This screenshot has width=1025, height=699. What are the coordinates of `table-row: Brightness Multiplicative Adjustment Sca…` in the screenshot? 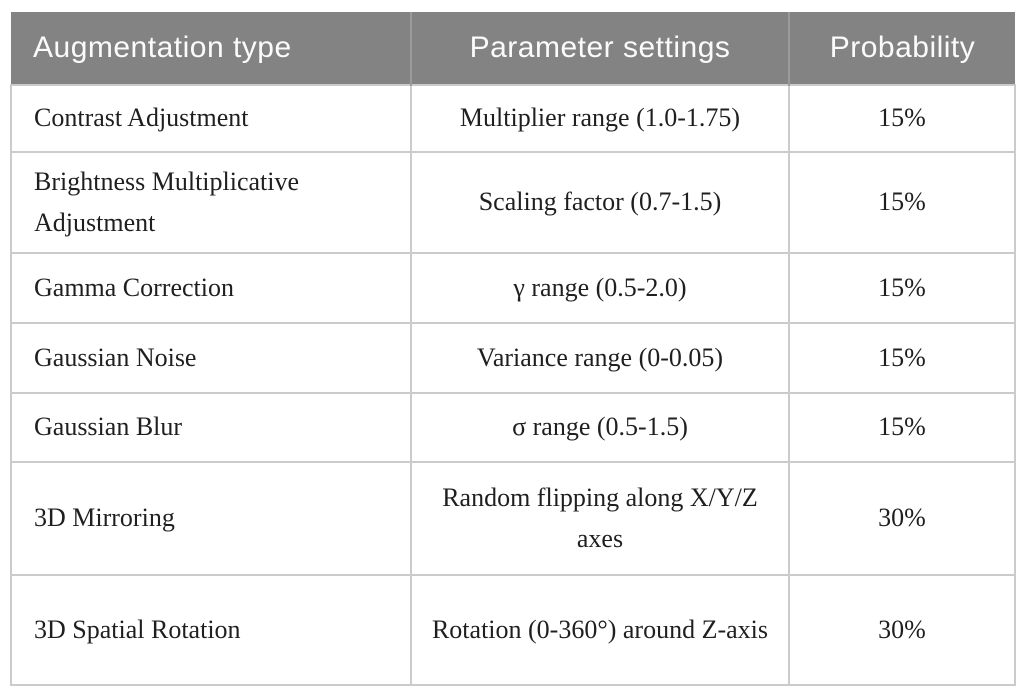 It's located at (513, 202).